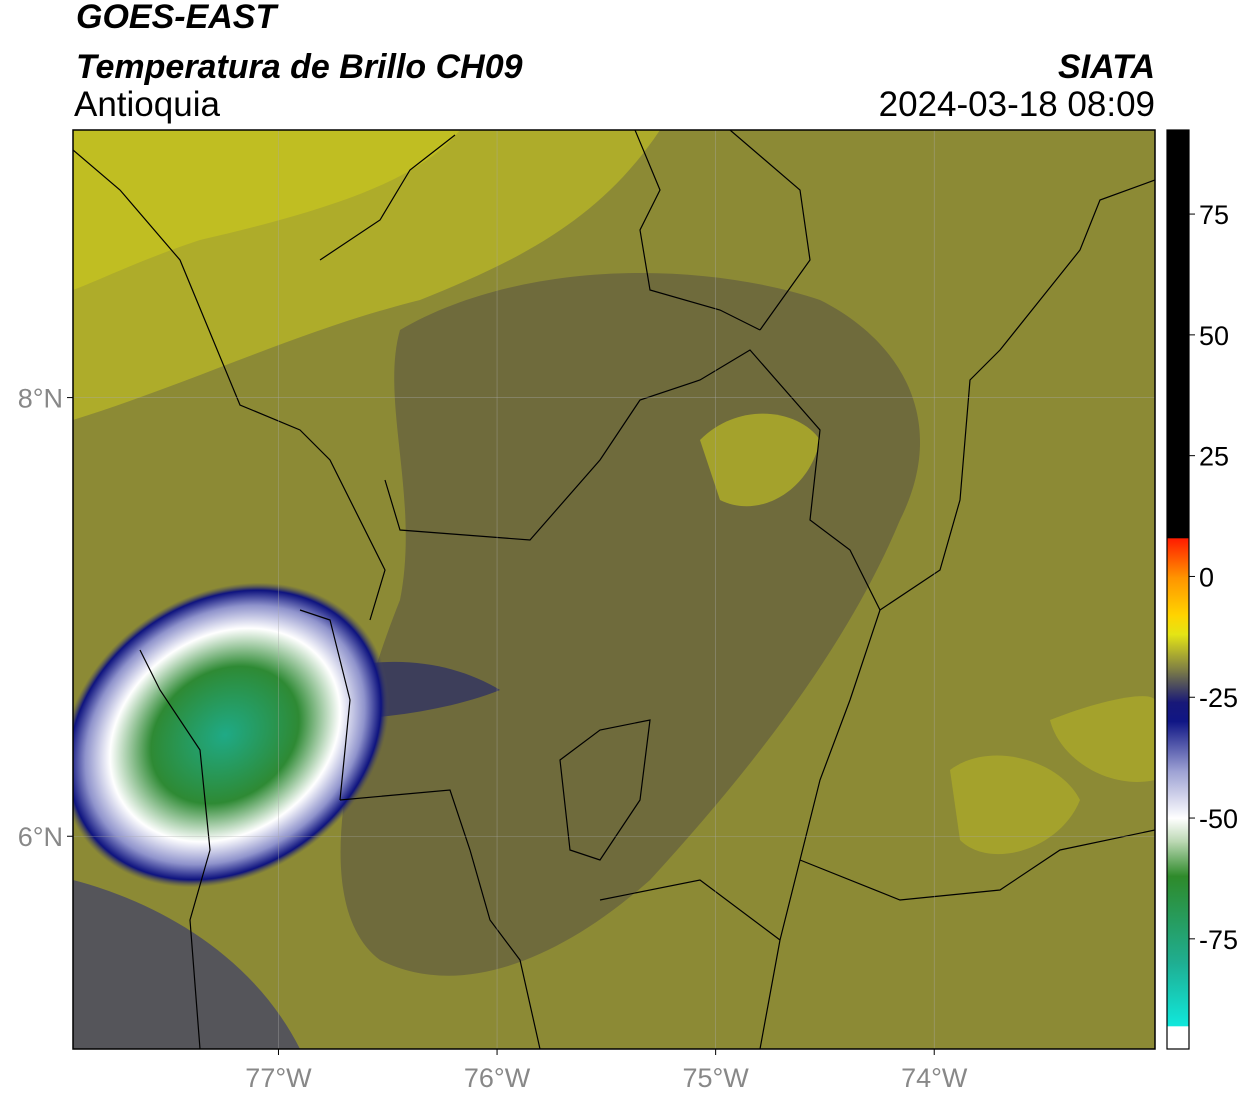 The image size is (1252, 1104). I want to click on x-tick-label: 76°W, so click(497, 1078).